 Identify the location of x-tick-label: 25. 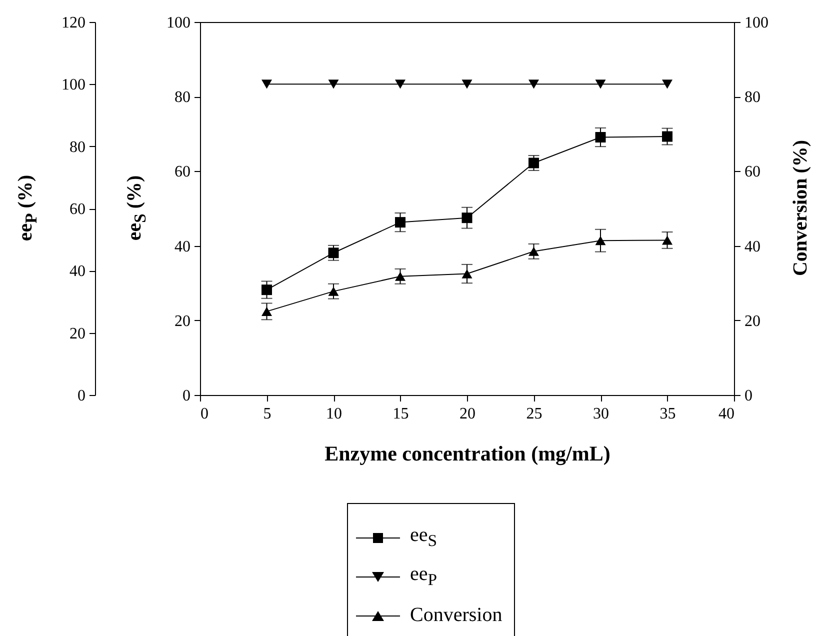
(534, 414).